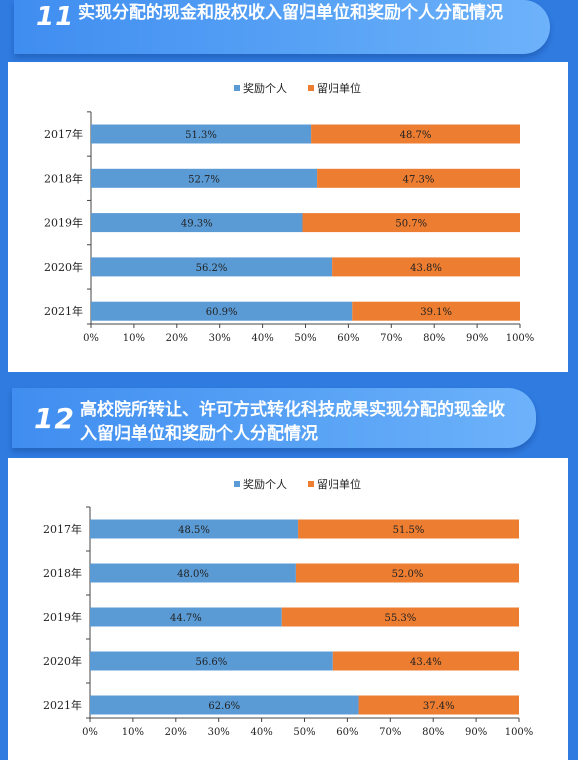 The width and height of the screenshot is (578, 760). I want to click on data-label: 49.3%, so click(197, 224).